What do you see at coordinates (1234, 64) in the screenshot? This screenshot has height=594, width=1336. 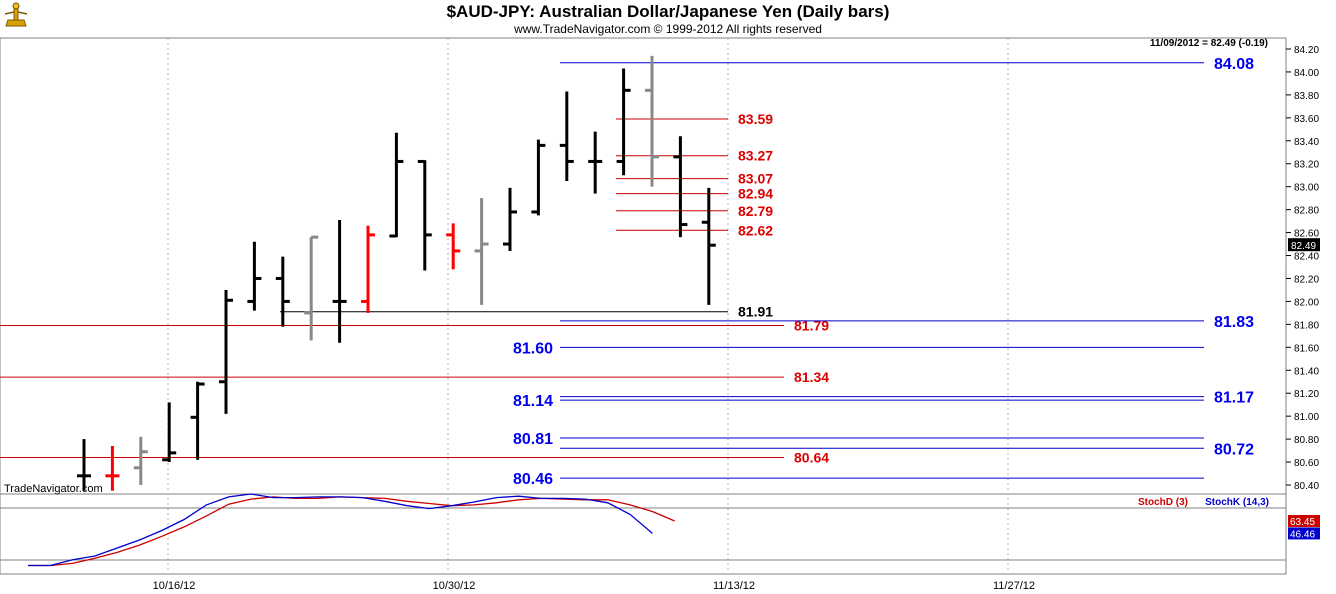 I see `blue-level-label-right: 84.08` at bounding box center [1234, 64].